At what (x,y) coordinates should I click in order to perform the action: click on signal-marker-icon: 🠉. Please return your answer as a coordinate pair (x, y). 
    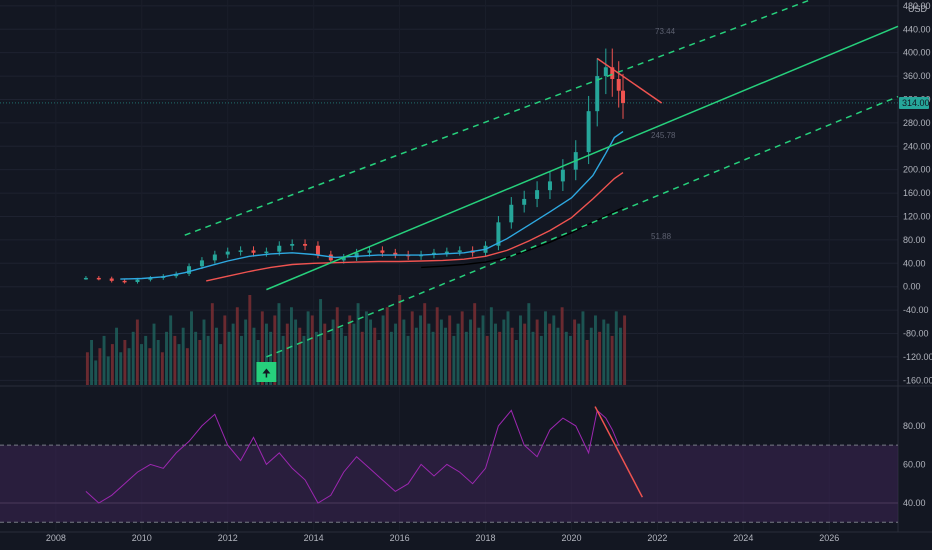
    Looking at the image, I should click on (266, 373).